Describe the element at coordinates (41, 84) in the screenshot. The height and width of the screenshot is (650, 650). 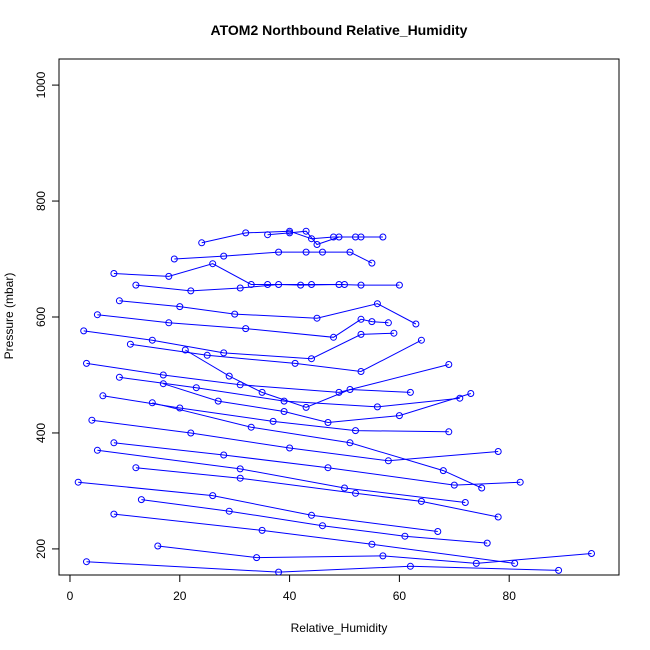
I see `y-tick-label: 1000` at that location.